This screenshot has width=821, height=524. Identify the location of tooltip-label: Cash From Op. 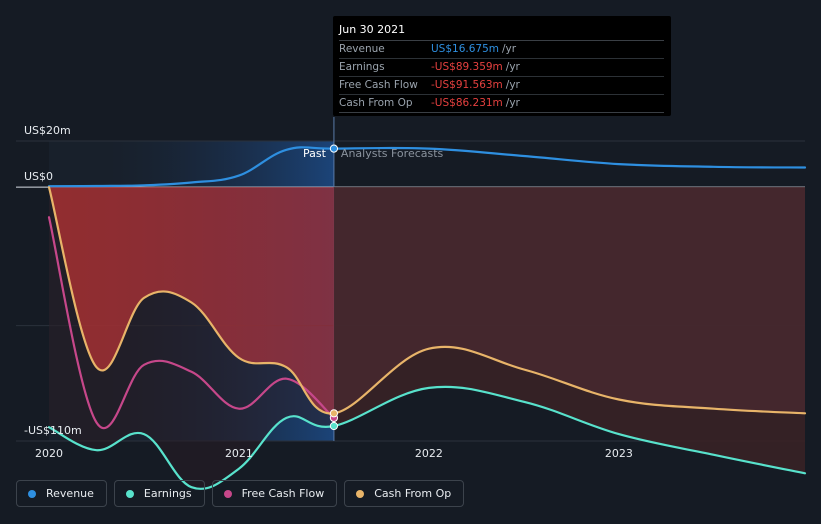
(376, 103).